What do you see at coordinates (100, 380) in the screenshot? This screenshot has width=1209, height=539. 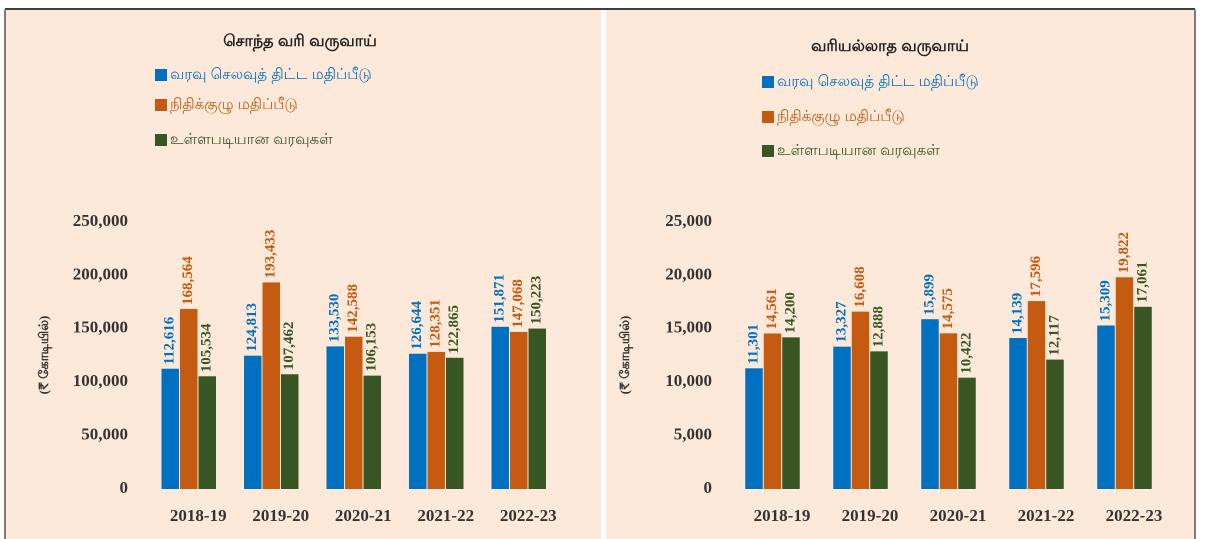 I see `y-tick-label: 100,000` at bounding box center [100, 380].